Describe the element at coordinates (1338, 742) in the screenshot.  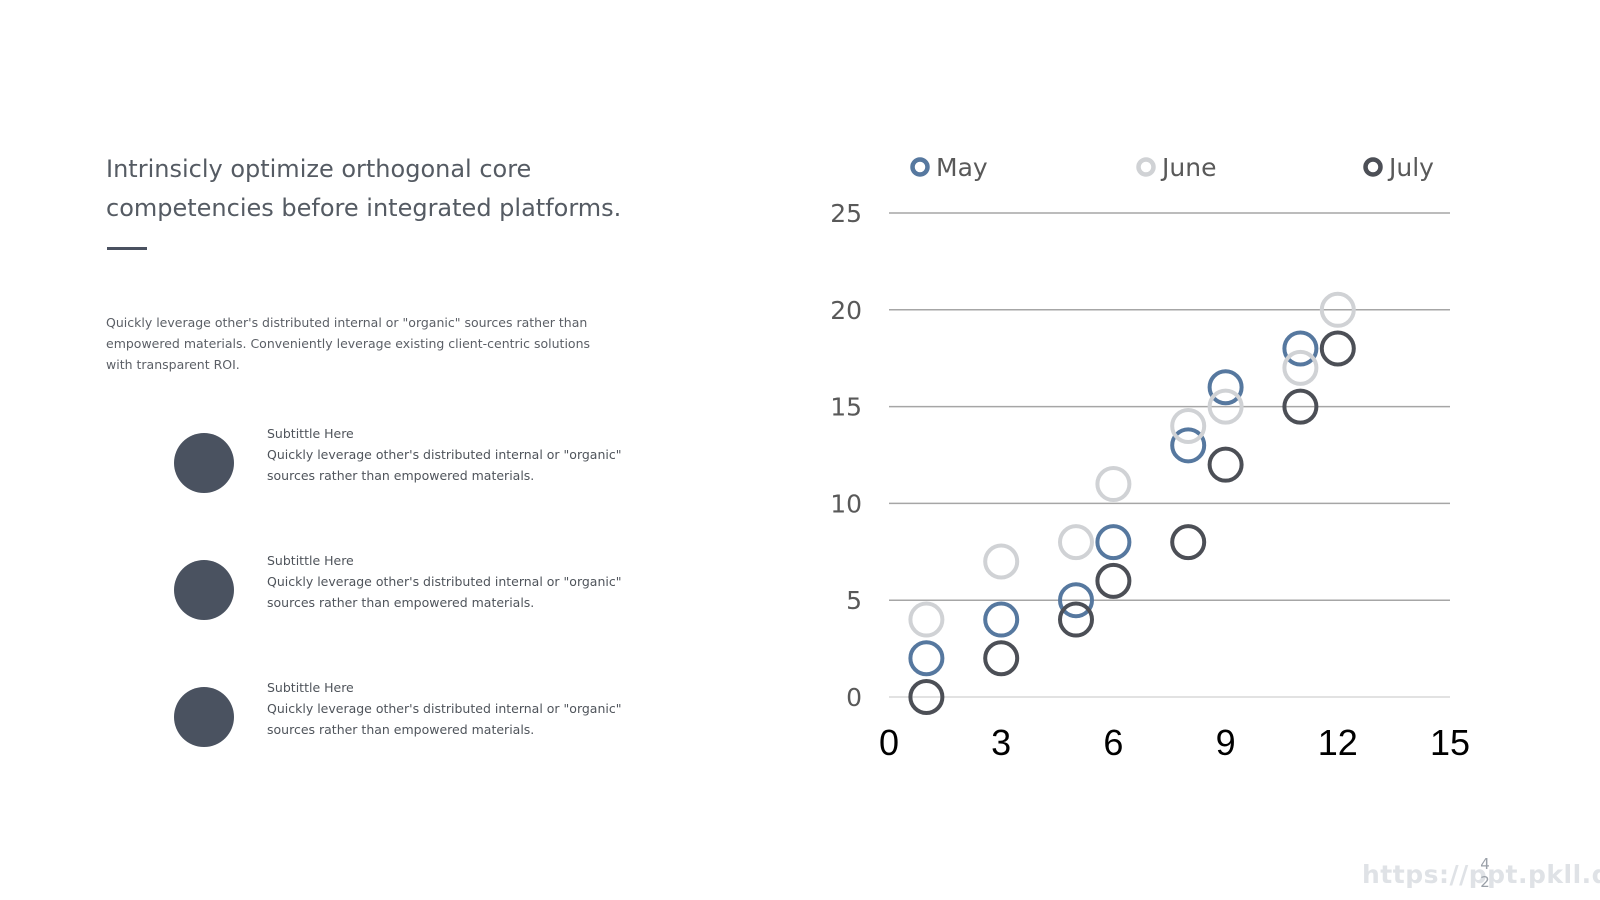
I see `x-tick-label: 12` at that location.